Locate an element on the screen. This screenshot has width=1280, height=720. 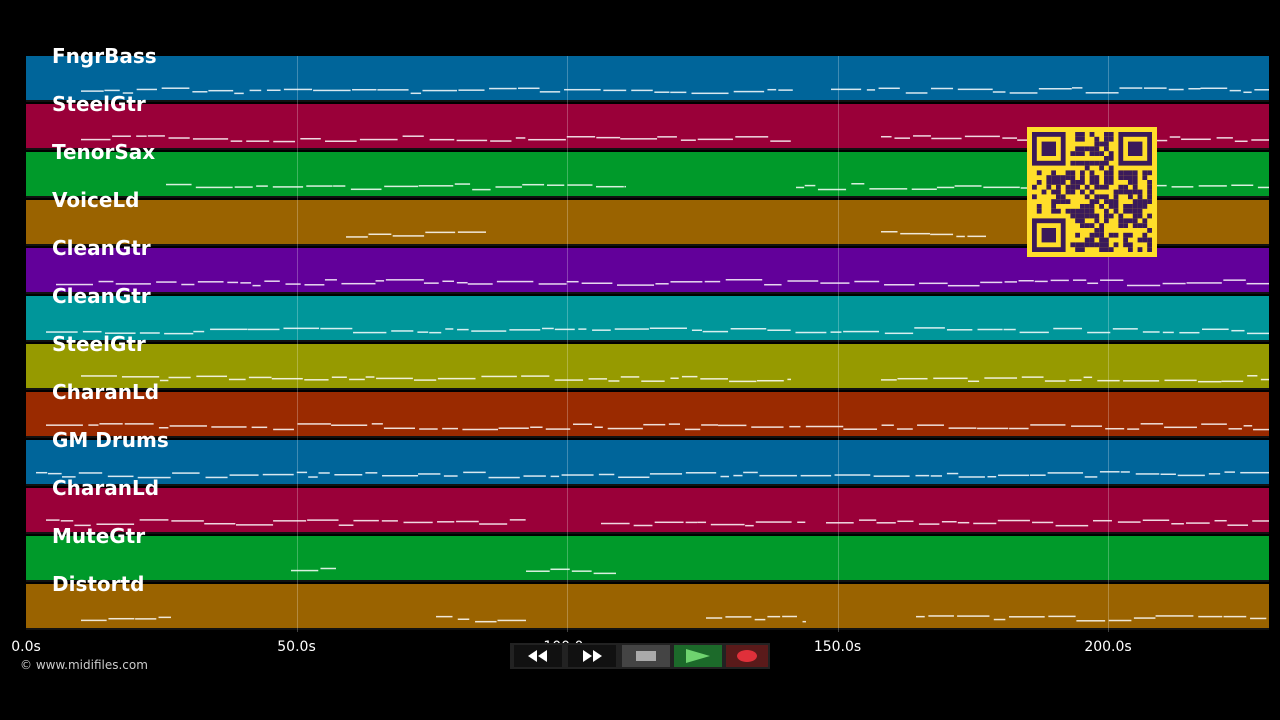
stop-button is located at coordinates (646, 656).